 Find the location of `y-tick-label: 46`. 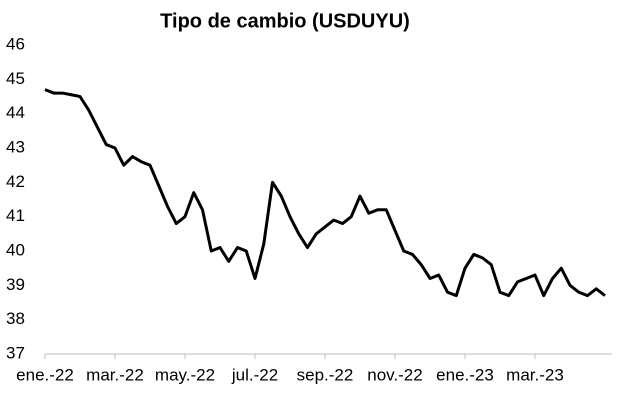

y-tick-label: 46 is located at coordinates (15, 43).